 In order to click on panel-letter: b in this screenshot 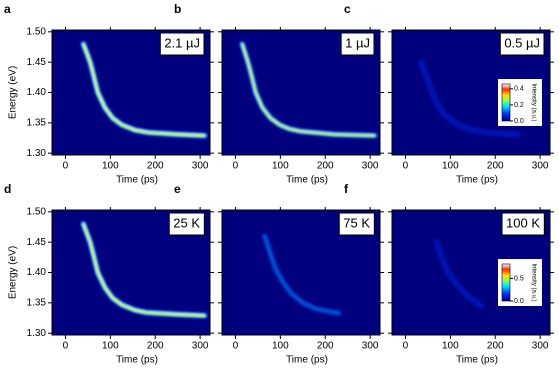, I will do `click(177, 9)`.